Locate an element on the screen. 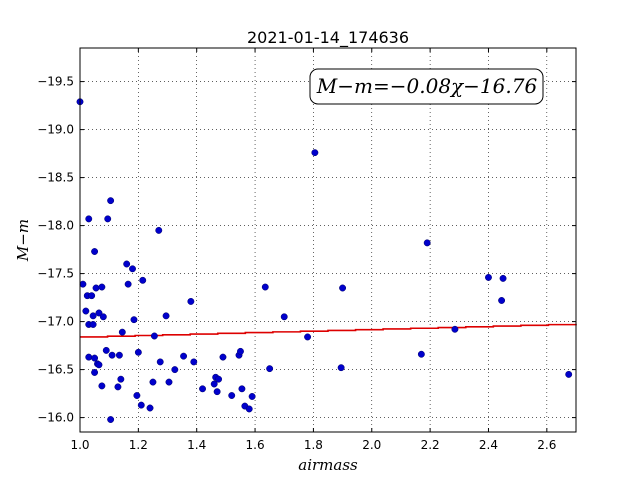  y-tick-label: −18.5 is located at coordinates (55, 178).